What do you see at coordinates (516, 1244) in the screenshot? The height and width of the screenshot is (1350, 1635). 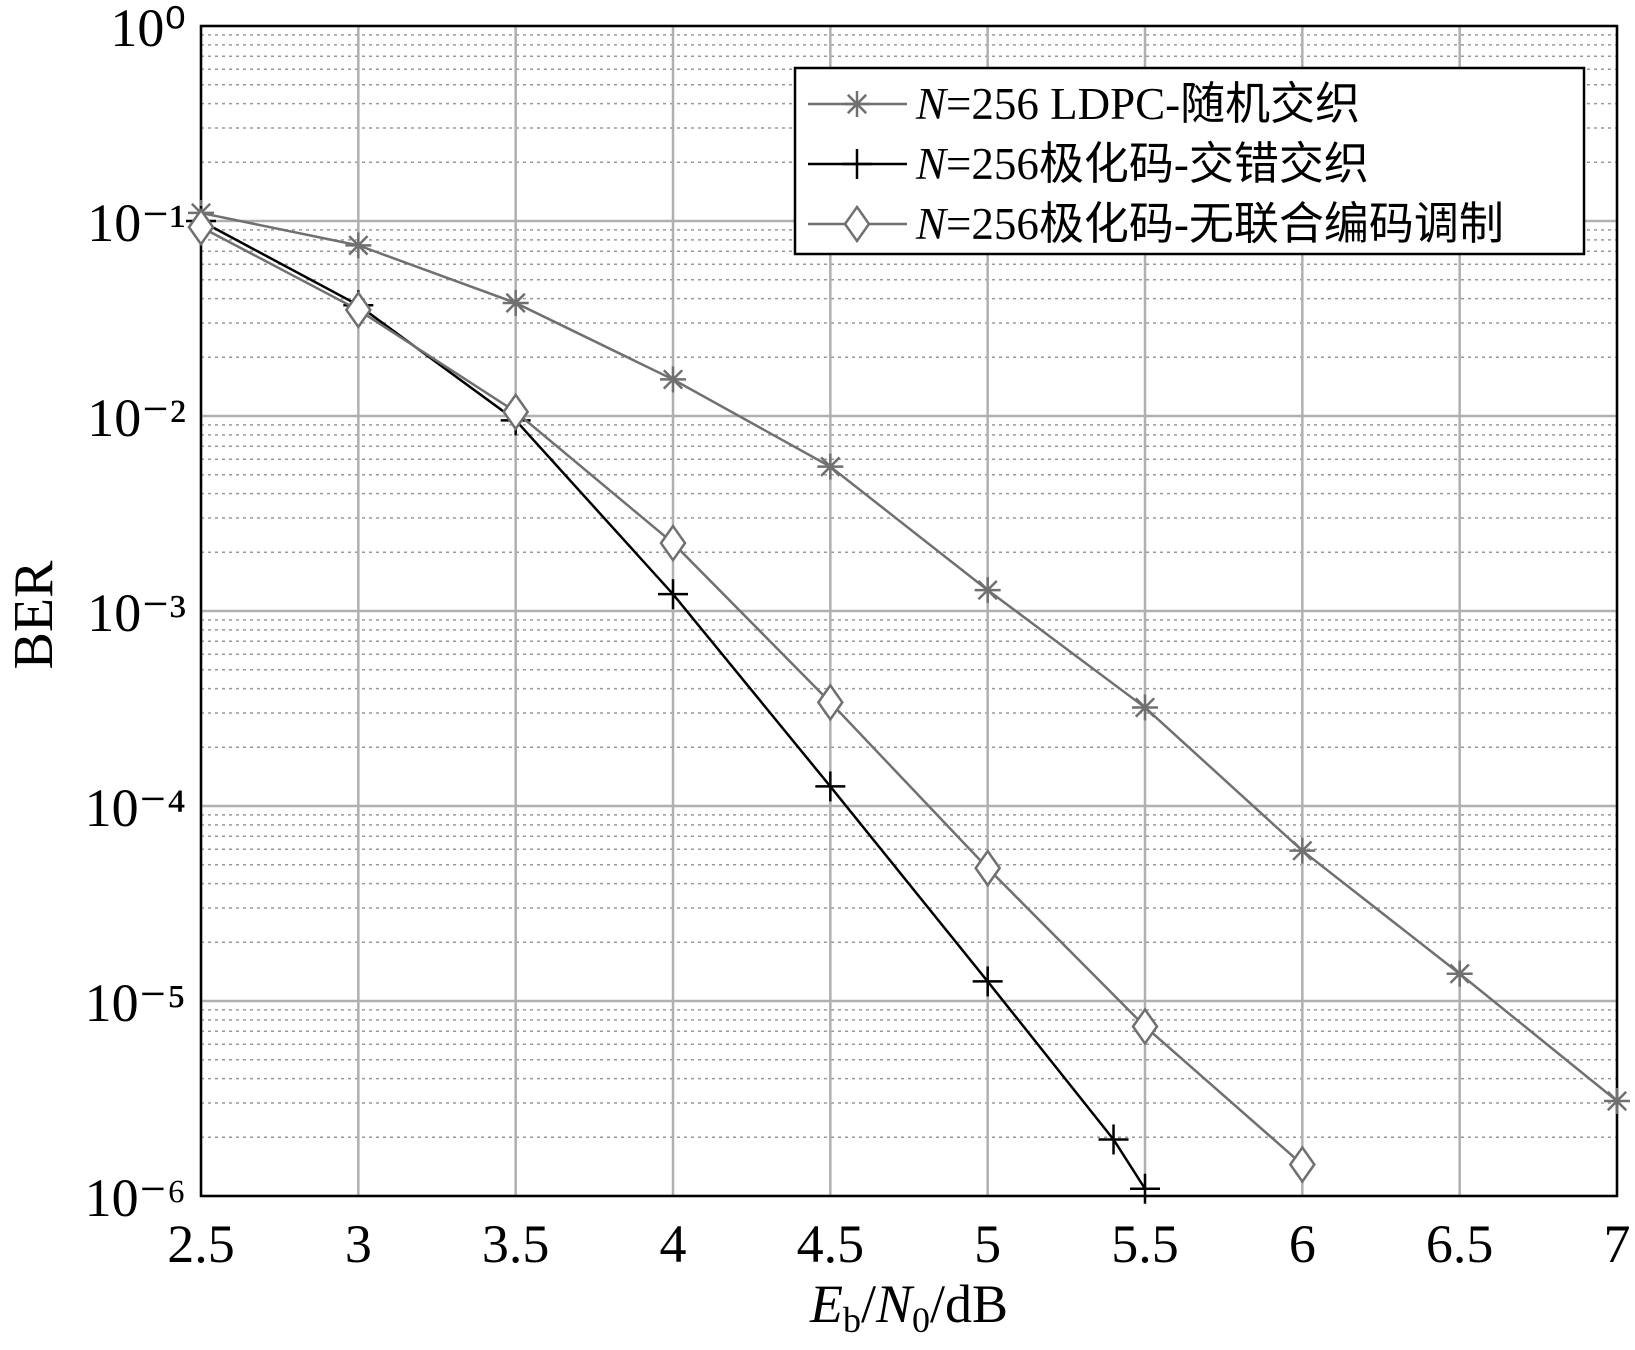 I see `x-tick-label: 3.5` at bounding box center [516, 1244].